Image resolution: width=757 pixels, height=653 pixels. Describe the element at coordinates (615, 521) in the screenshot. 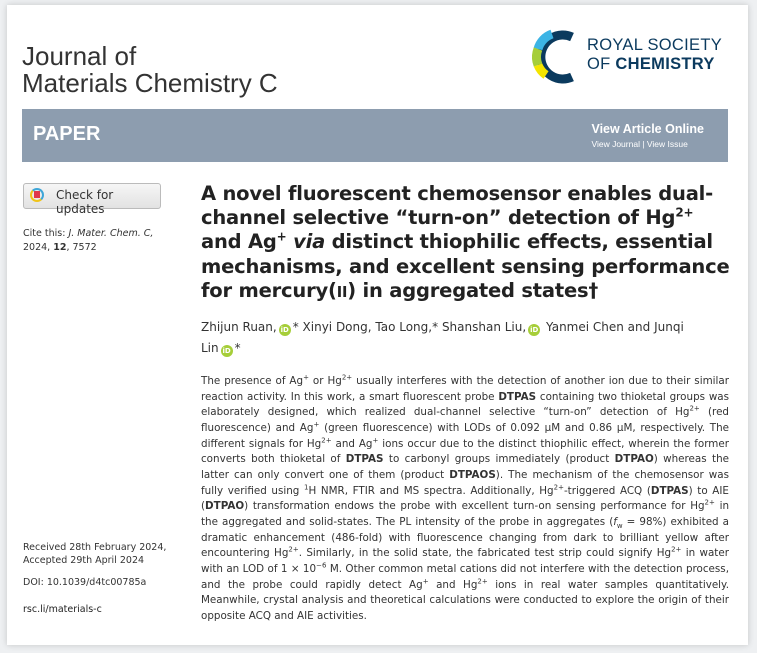

I see `abstract-text-run: f` at that location.